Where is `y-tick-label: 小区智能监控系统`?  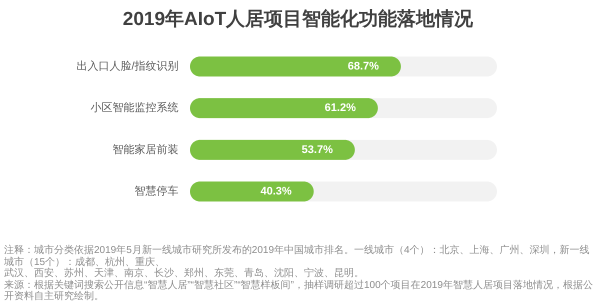 y-tick-label: 小区智能监控系统 is located at coordinates (134, 107).